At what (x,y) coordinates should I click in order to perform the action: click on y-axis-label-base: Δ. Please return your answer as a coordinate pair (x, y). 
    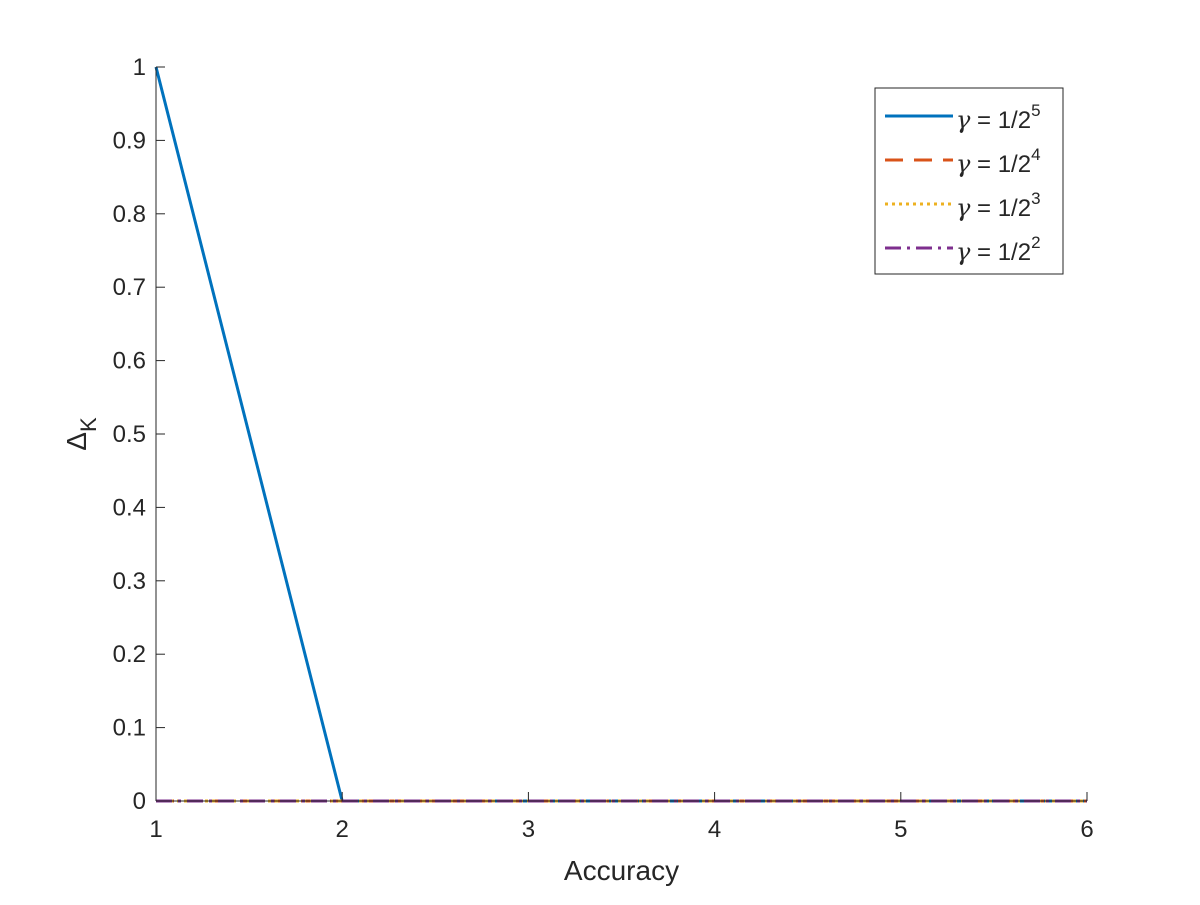
    Looking at the image, I should click on (76, 441).